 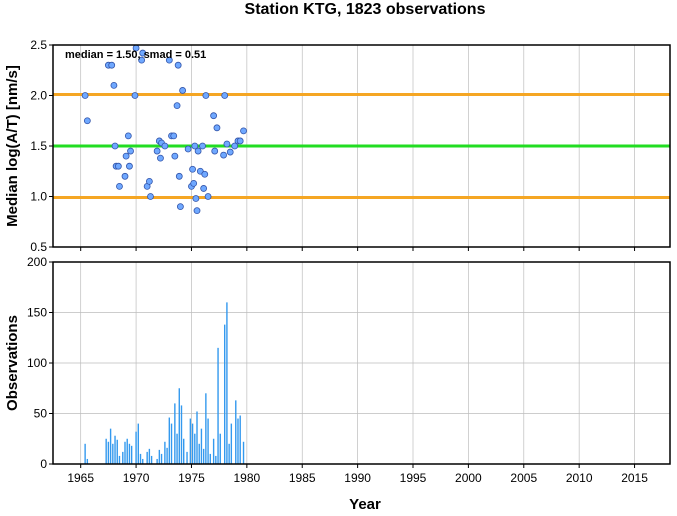 What do you see at coordinates (37, 262) in the screenshot?
I see `y-tick-label: 200` at bounding box center [37, 262].